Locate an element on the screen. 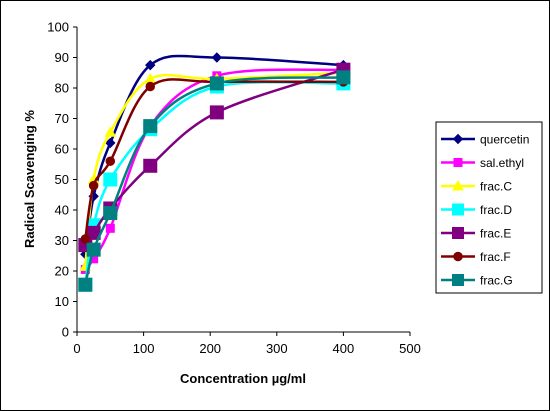 The height and width of the screenshot is (411, 550). x-tick-label: 0 is located at coordinates (76, 348).